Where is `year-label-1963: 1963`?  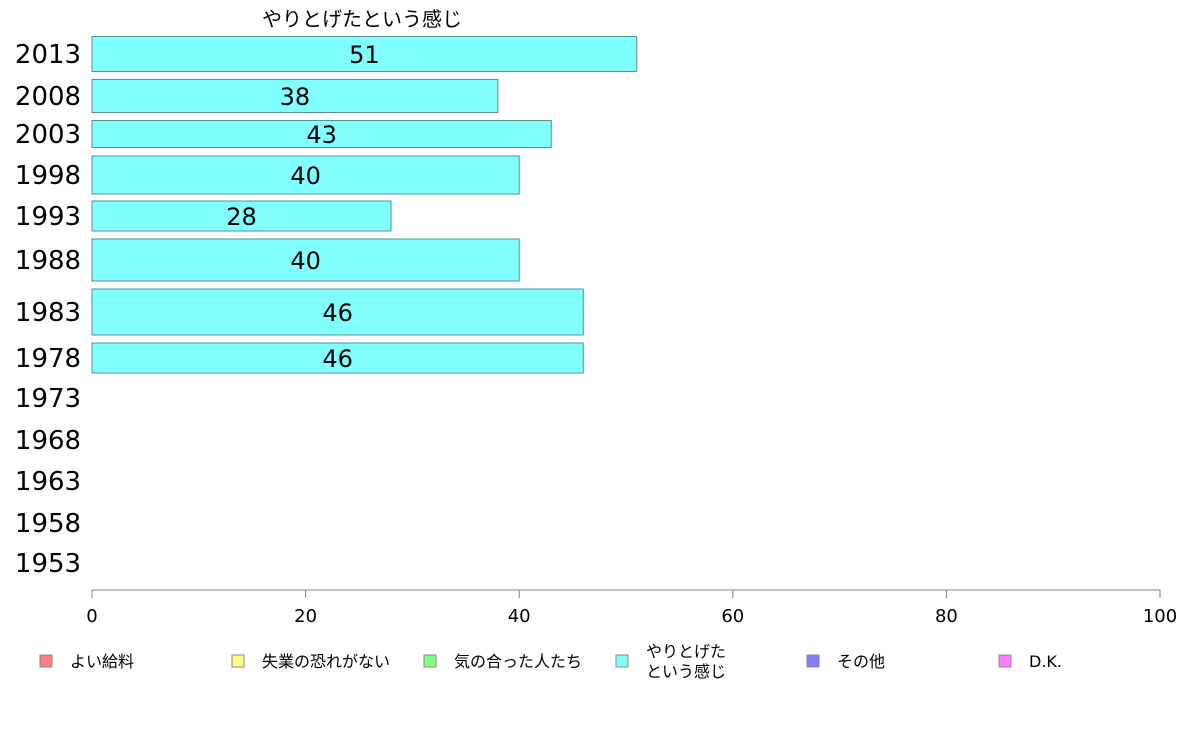 year-label-1963: 1963 is located at coordinates (48, 482).